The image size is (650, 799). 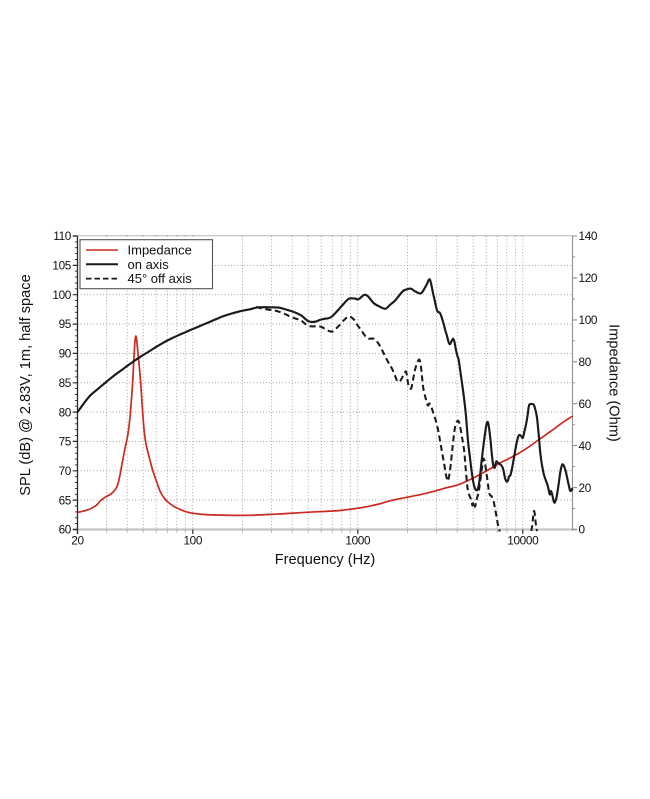 I want to click on svg-text: 140, so click(x=588, y=236).